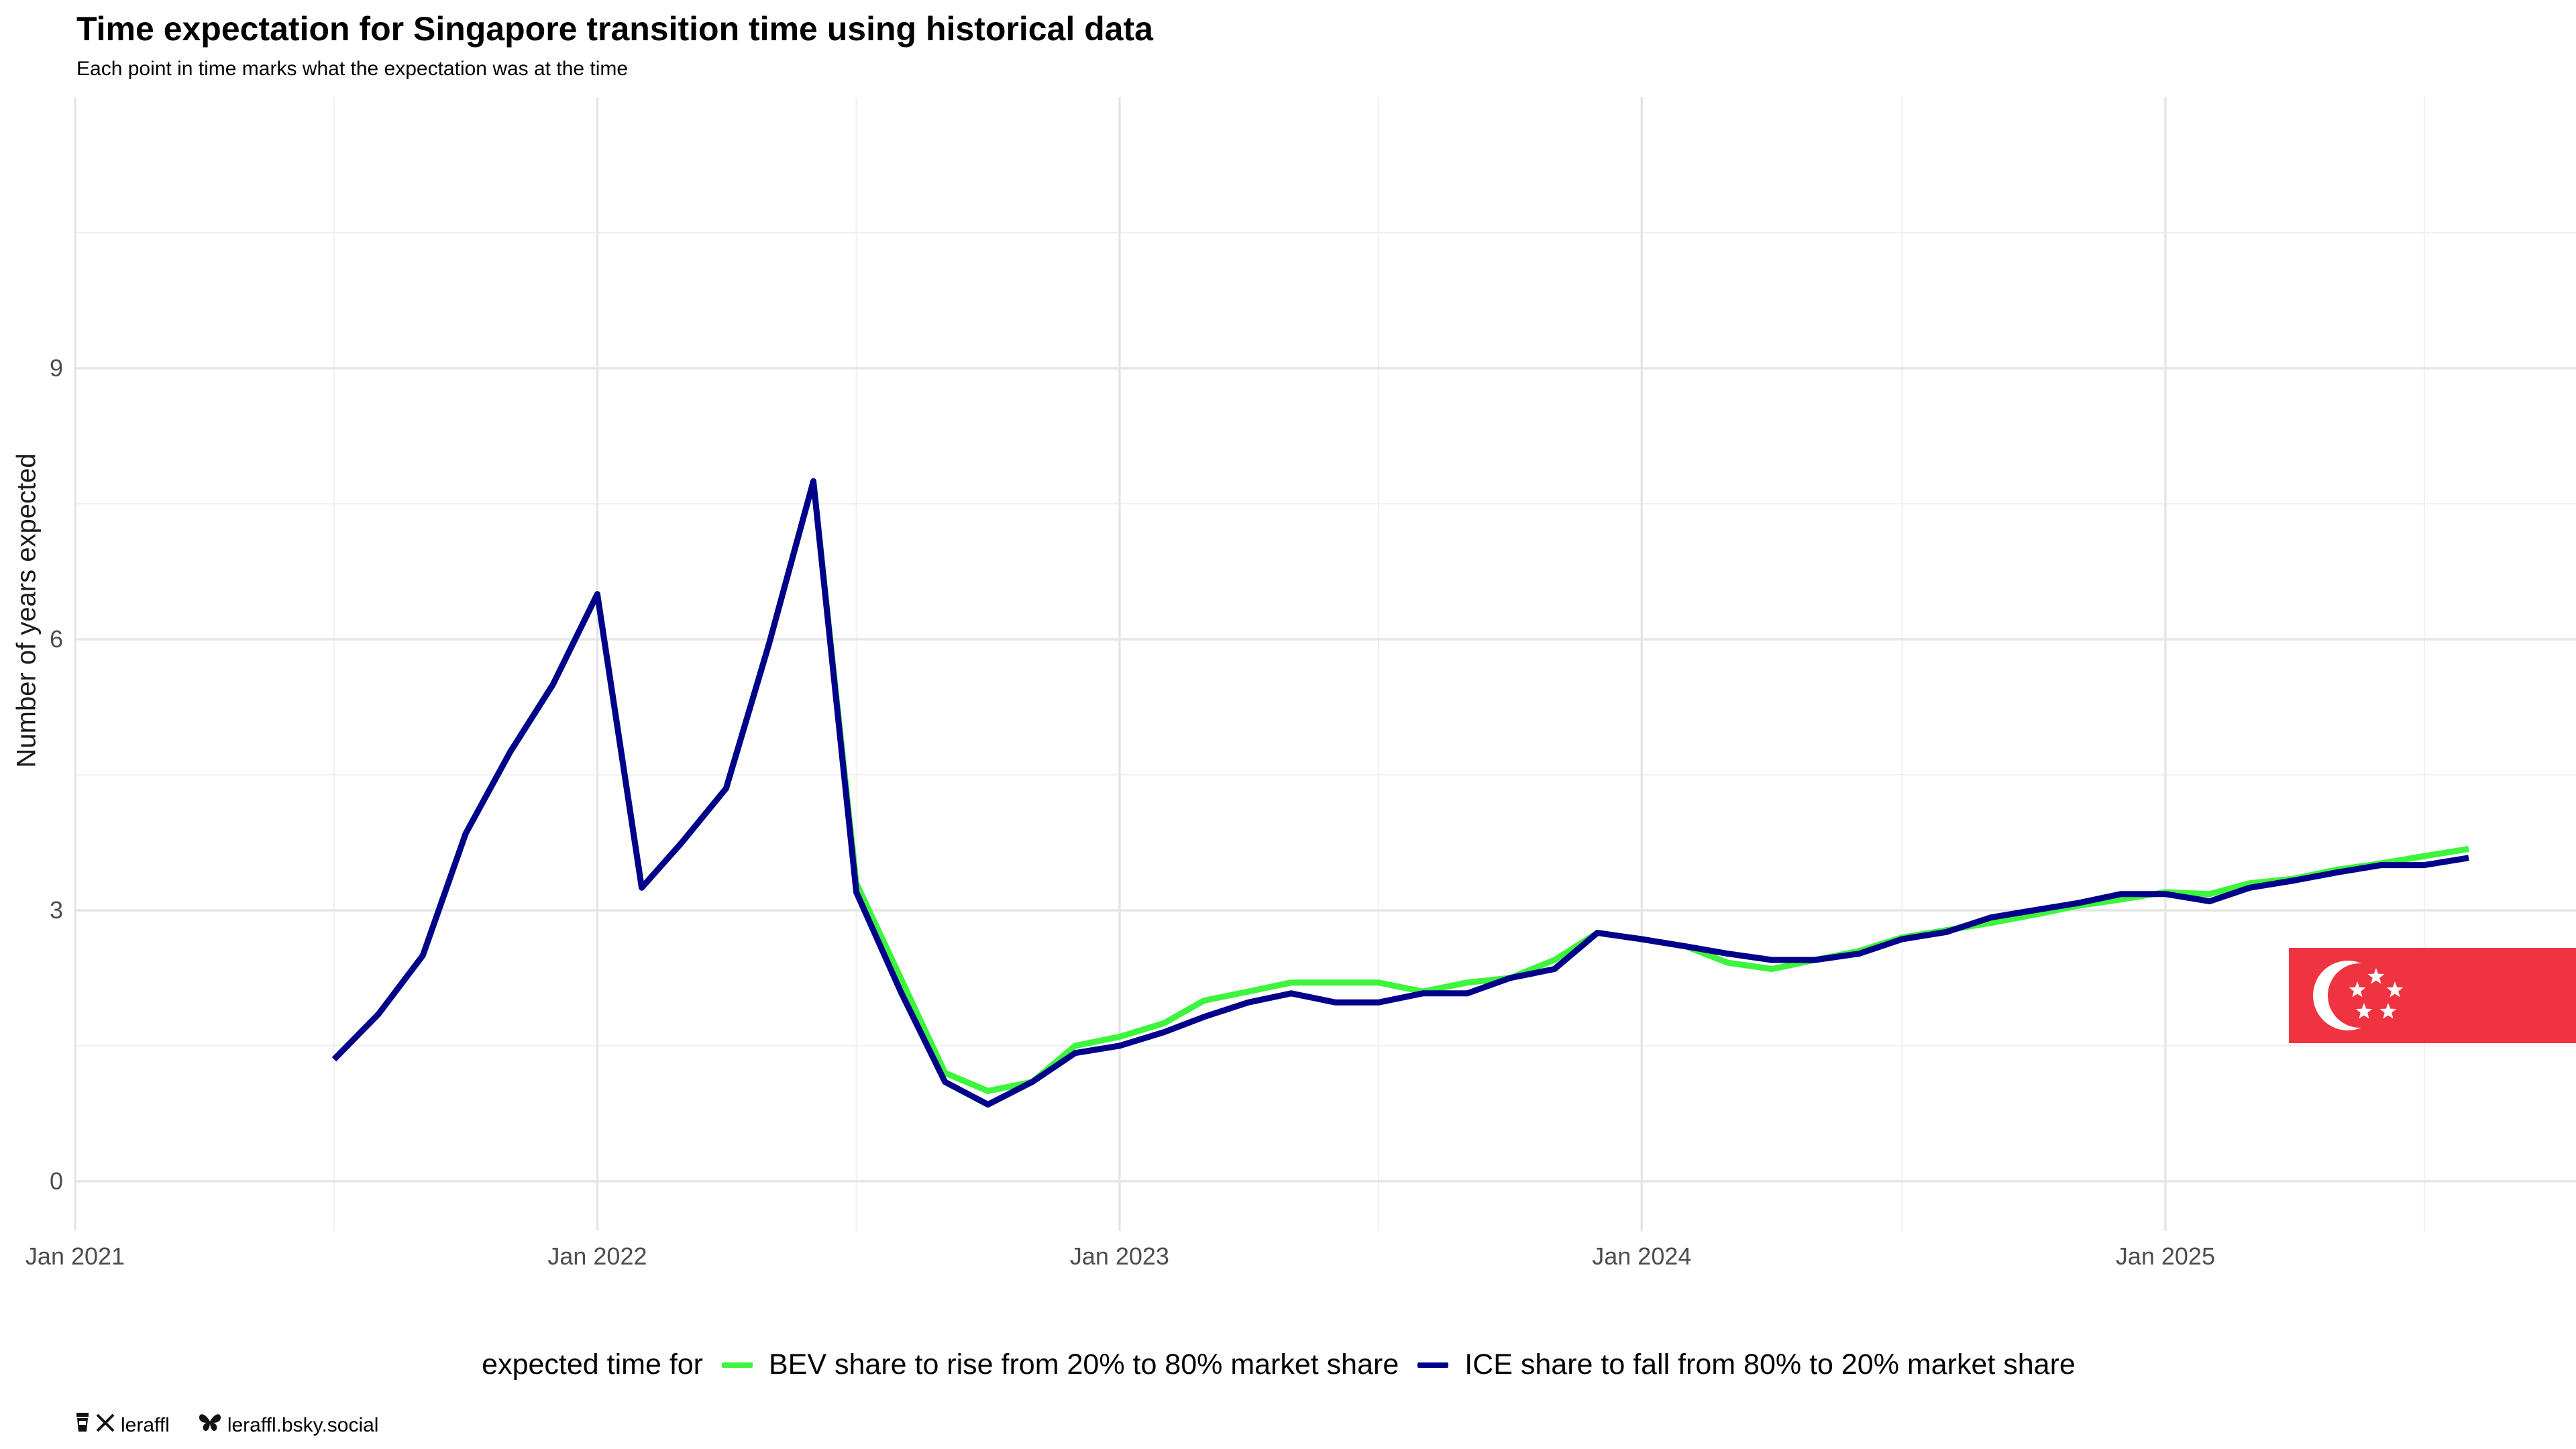 The image size is (2576, 1449). What do you see at coordinates (105, 1425) in the screenshot?
I see `x-logo-icon` at bounding box center [105, 1425].